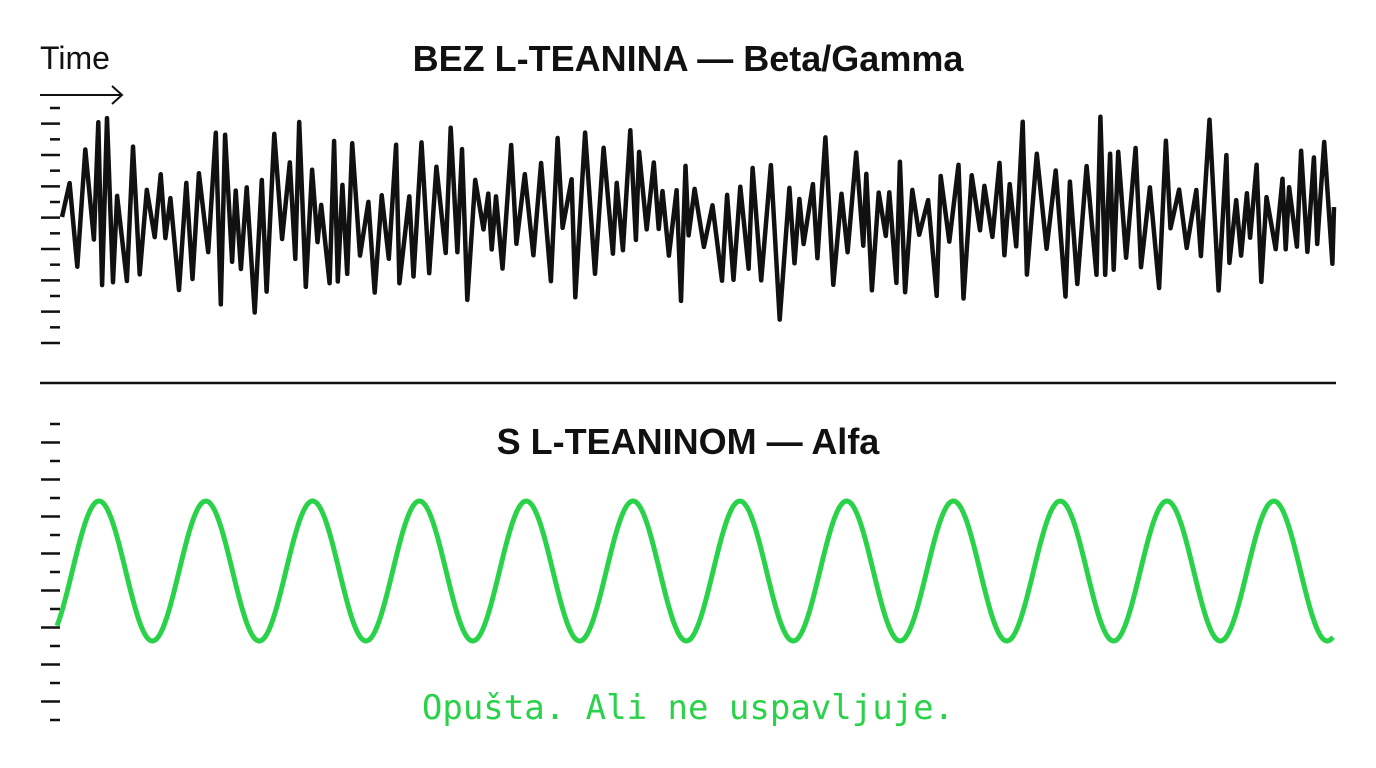 Image resolution: width=1376 pixels, height=768 pixels. Describe the element at coordinates (688, 708) in the screenshot. I see `caption: Opušta. Ali ne uspavljuje.` at that location.